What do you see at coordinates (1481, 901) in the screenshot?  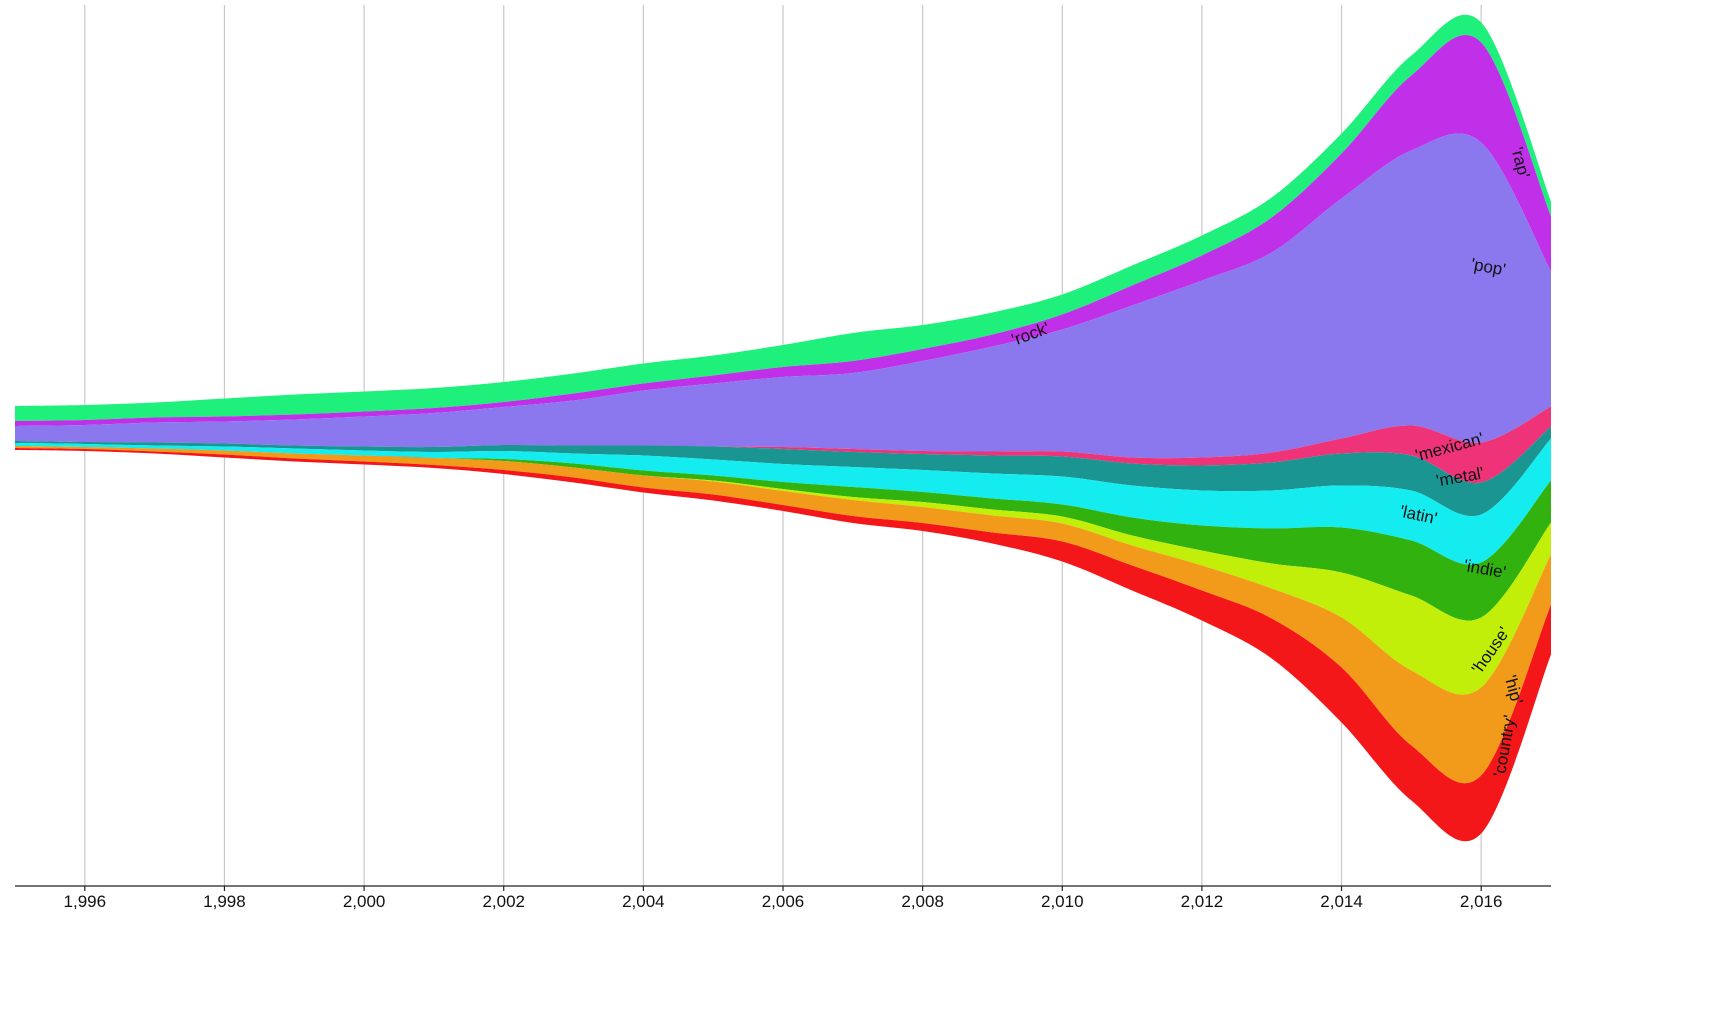 I see `x-tick-label: 2,016` at bounding box center [1481, 901].